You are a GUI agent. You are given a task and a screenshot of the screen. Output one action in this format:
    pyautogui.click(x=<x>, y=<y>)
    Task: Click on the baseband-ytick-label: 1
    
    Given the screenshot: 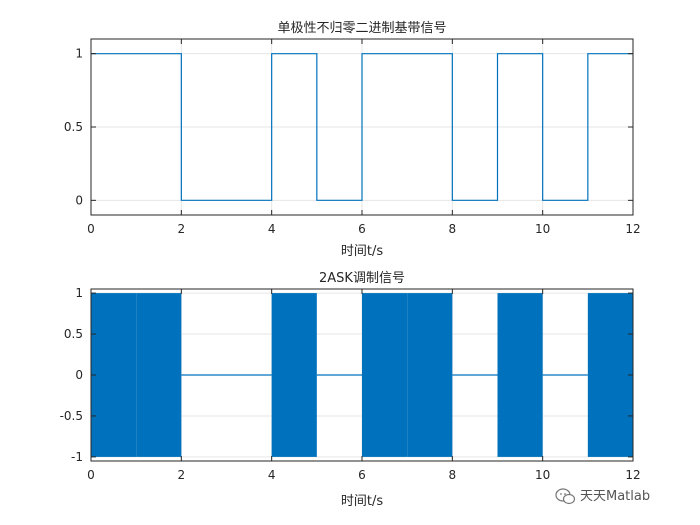 What is the action you would take?
    pyautogui.click(x=79, y=54)
    